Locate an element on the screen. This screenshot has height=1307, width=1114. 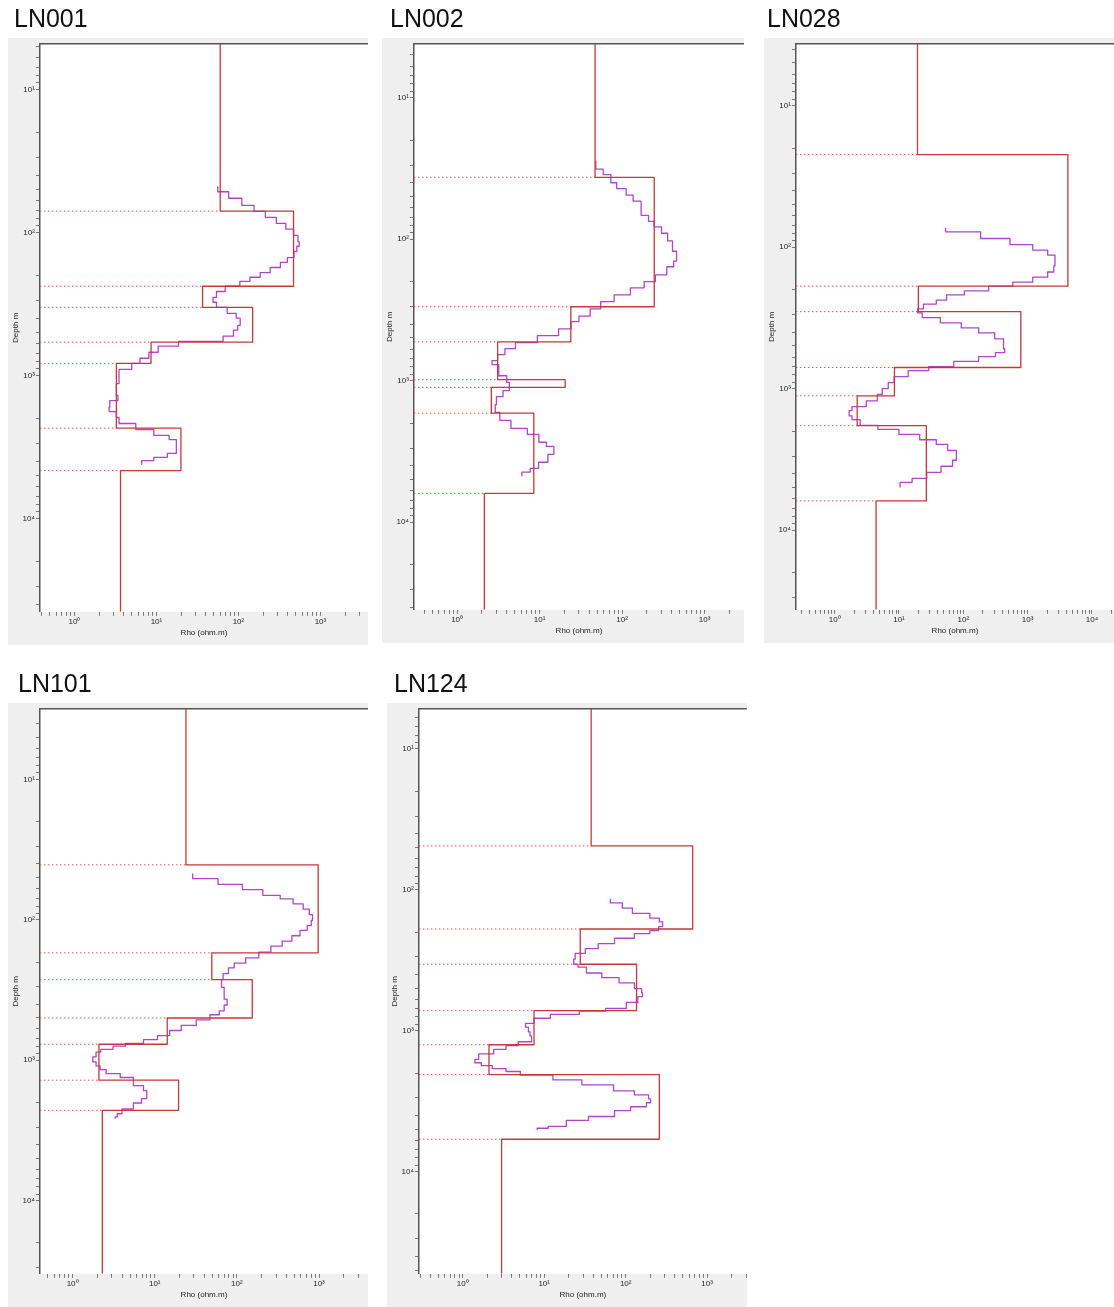
x-tick-label: 10⁴ is located at coordinates (1092, 619).